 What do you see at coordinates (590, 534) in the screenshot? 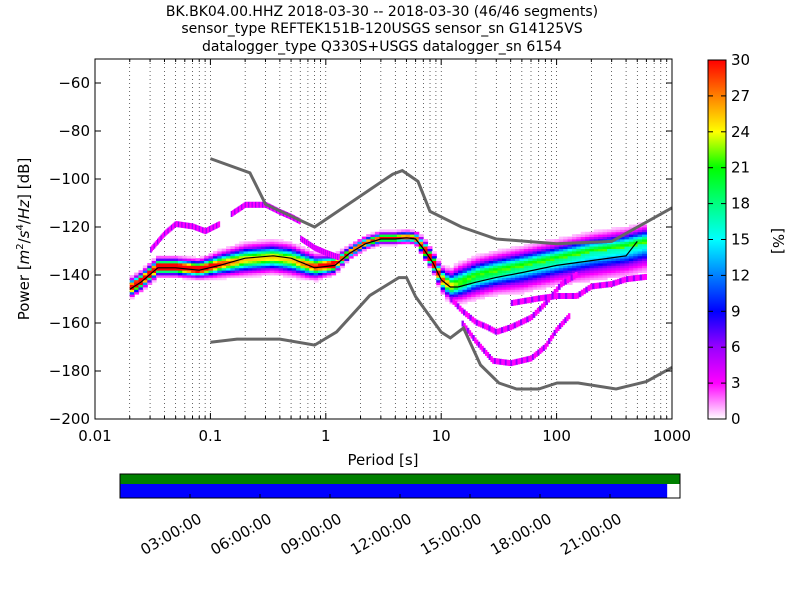
I see `availability-tick-label: 21:00:00` at bounding box center [590, 534].